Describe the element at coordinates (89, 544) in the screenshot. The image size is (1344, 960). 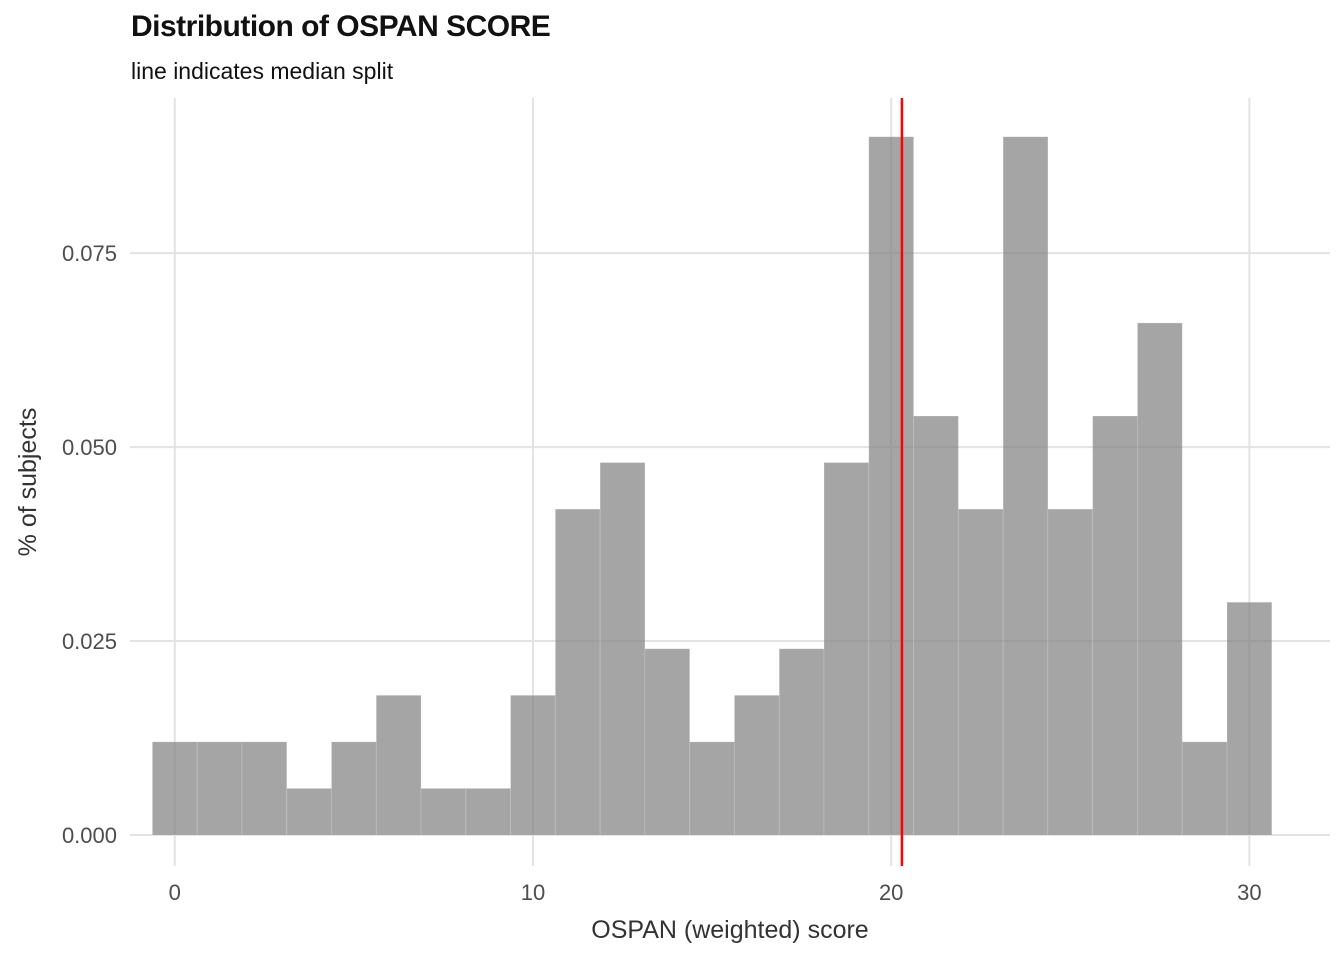
I see `y-tick-labels: 0.000 0.025 0.050 0.075` at that location.